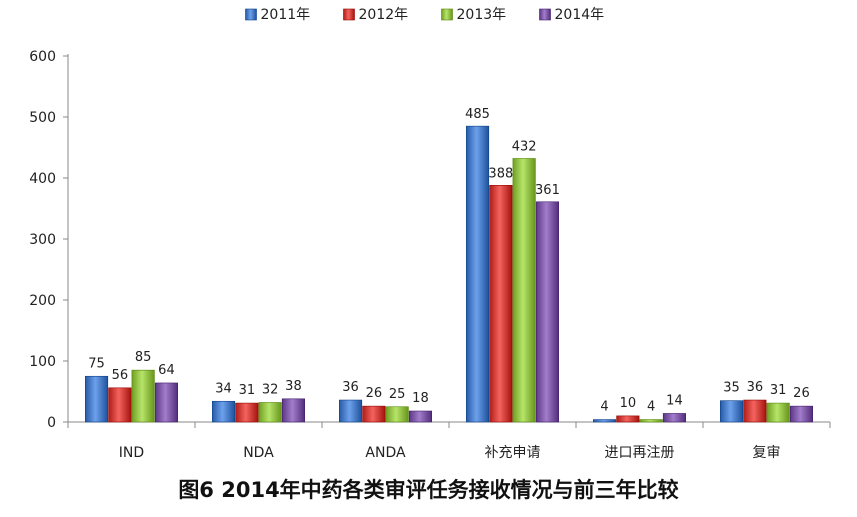  I want to click on y-tick-label: 100, so click(42, 362).